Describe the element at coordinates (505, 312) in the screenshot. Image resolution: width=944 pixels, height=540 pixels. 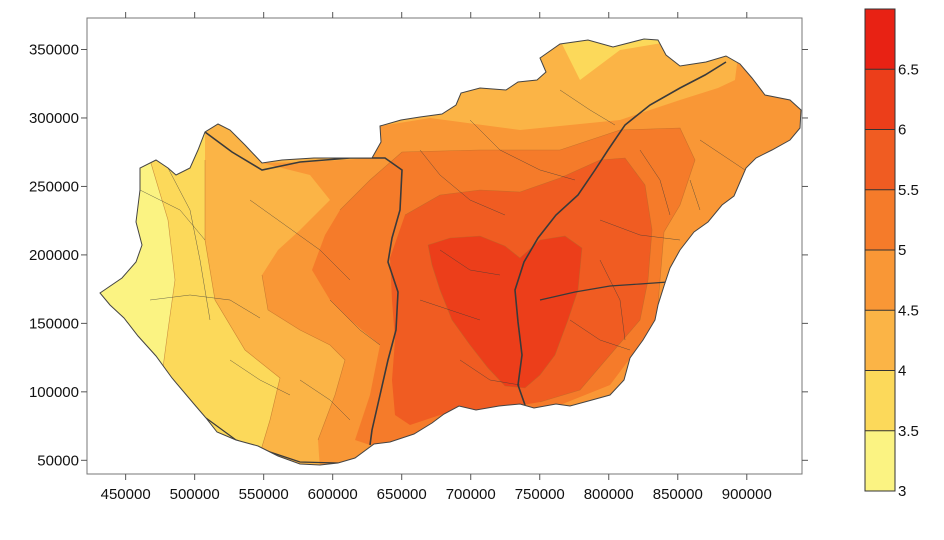
I see `zone-6-6.5` at that location.